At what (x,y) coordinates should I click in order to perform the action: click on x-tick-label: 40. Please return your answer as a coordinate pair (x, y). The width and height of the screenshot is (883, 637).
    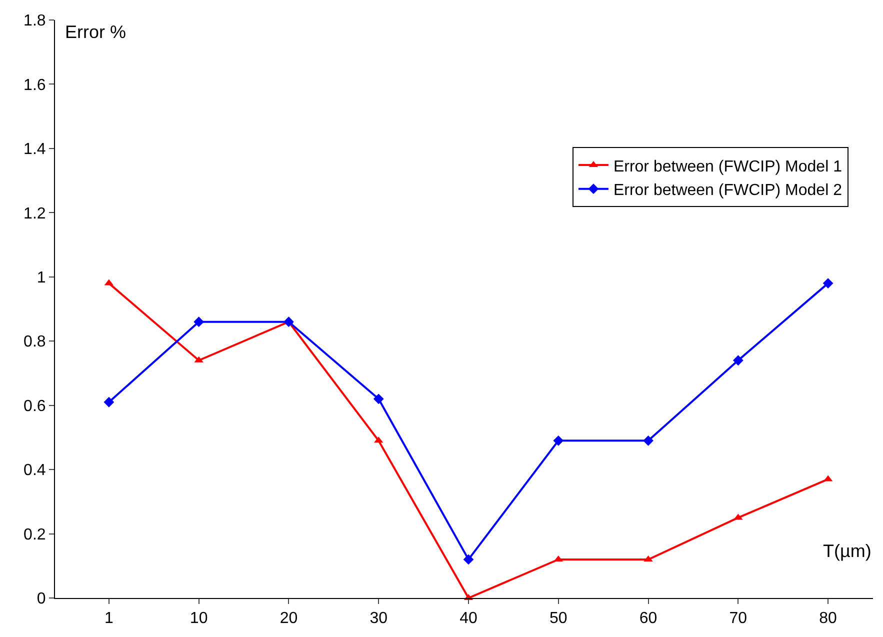
    Looking at the image, I should click on (469, 619).